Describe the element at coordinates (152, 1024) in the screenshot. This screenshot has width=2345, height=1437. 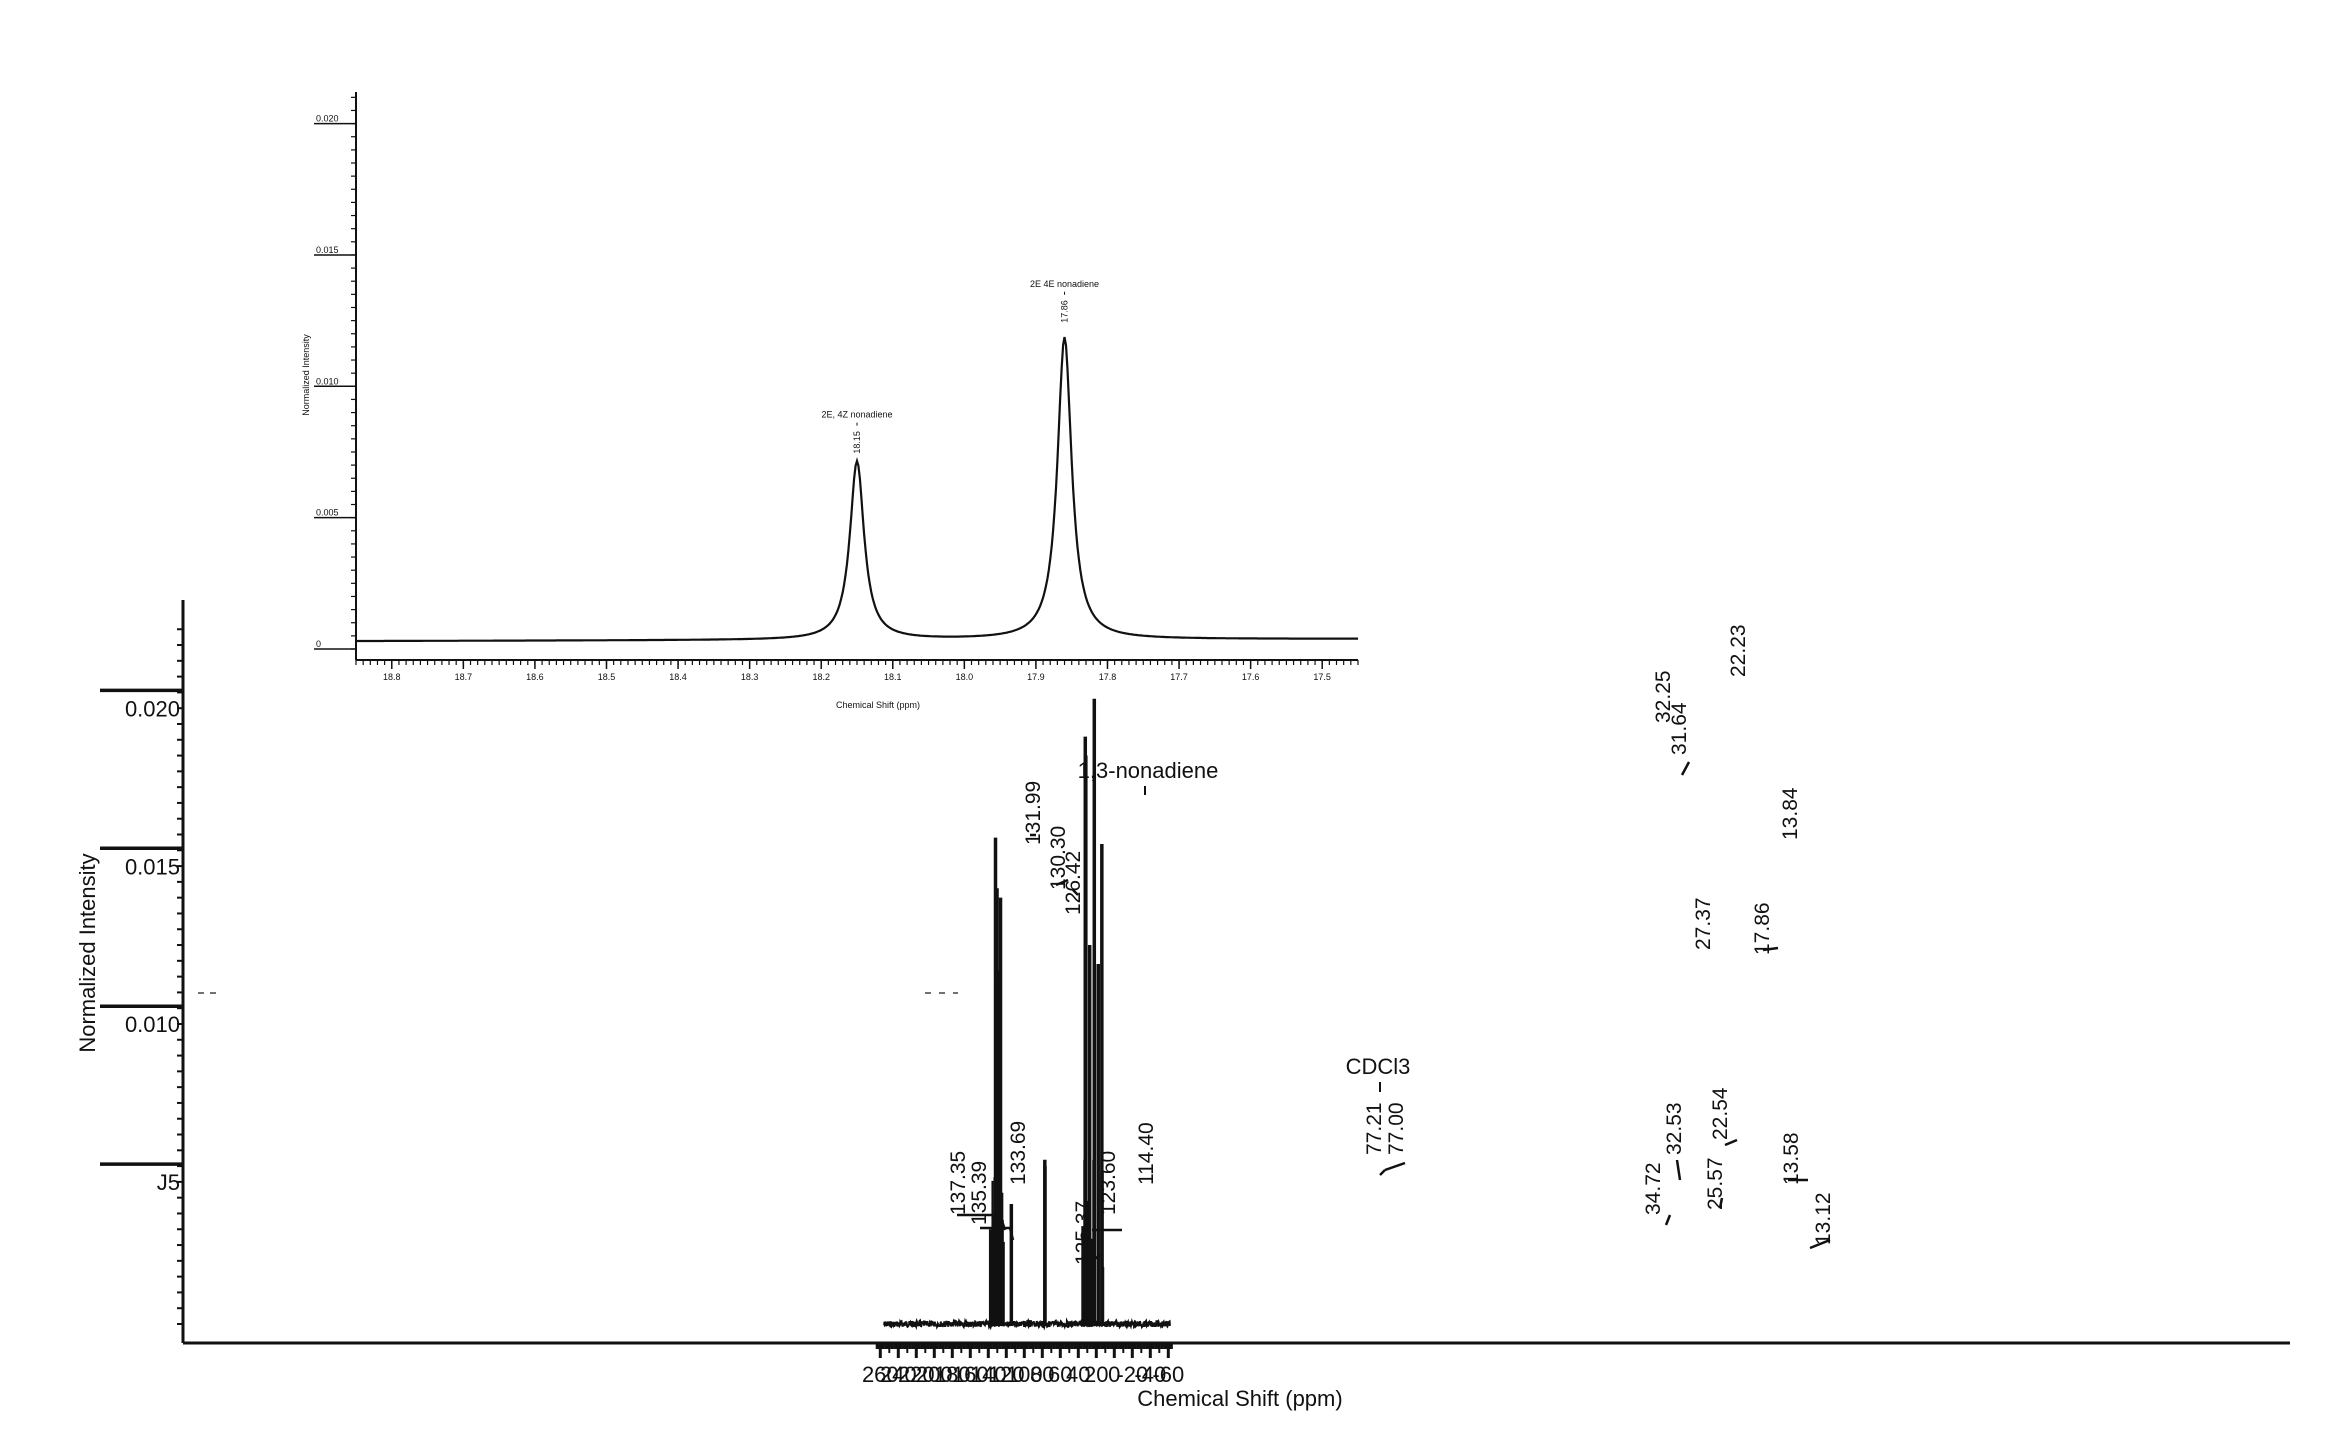
I see `y-tick-label: 0.010` at that location.